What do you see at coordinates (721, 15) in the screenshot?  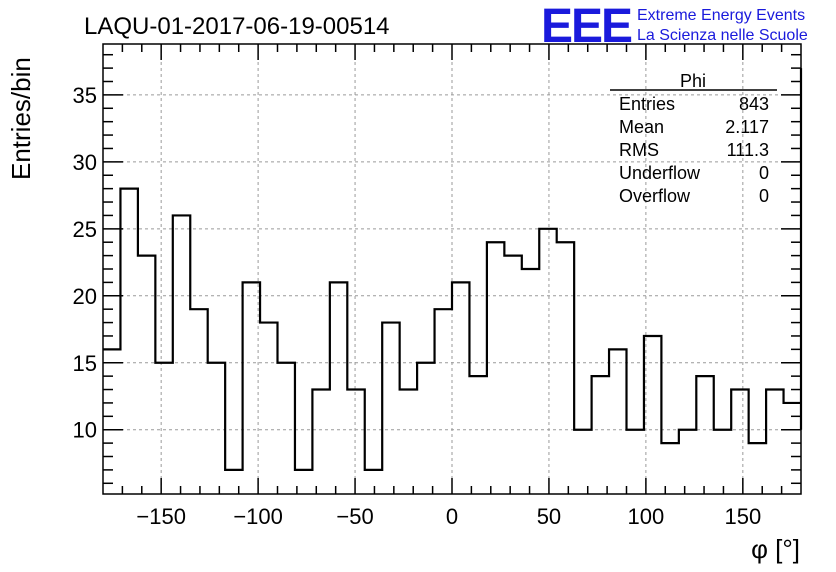 I see `org-name-line1: Extreme Energy Events` at bounding box center [721, 15].